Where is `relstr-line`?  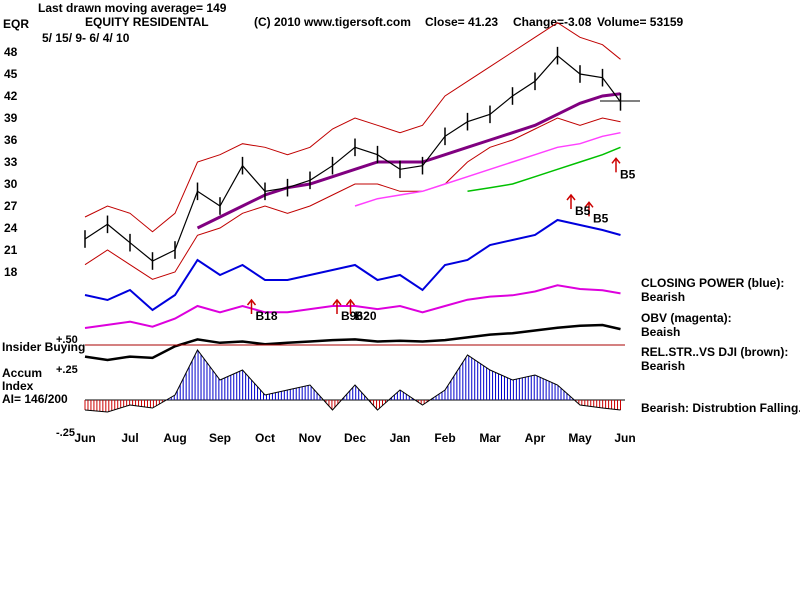
relstr-line is located at coordinates (352, 342).